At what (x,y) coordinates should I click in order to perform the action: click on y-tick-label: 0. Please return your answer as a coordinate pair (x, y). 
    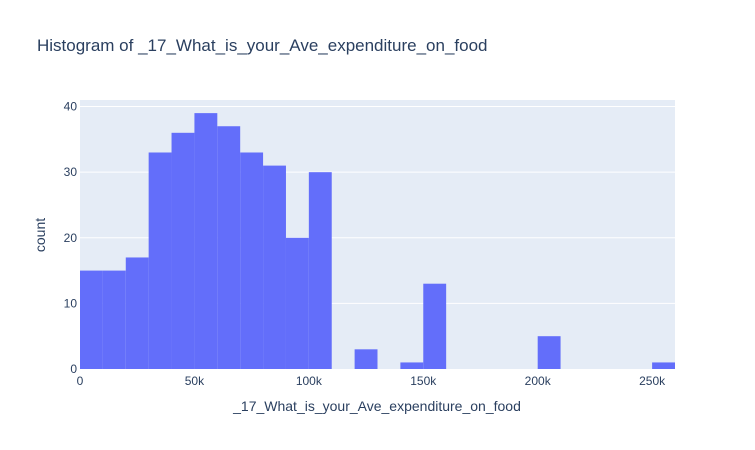
    Looking at the image, I should click on (73, 369).